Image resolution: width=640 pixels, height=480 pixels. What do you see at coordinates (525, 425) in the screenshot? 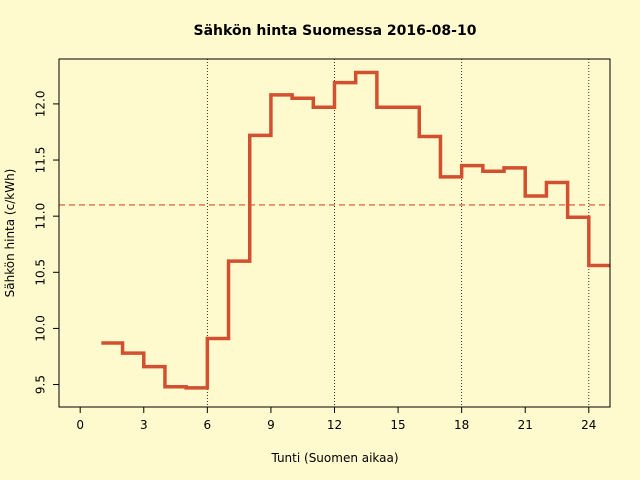
I see `x-tick-label-21: 21` at bounding box center [525, 425].